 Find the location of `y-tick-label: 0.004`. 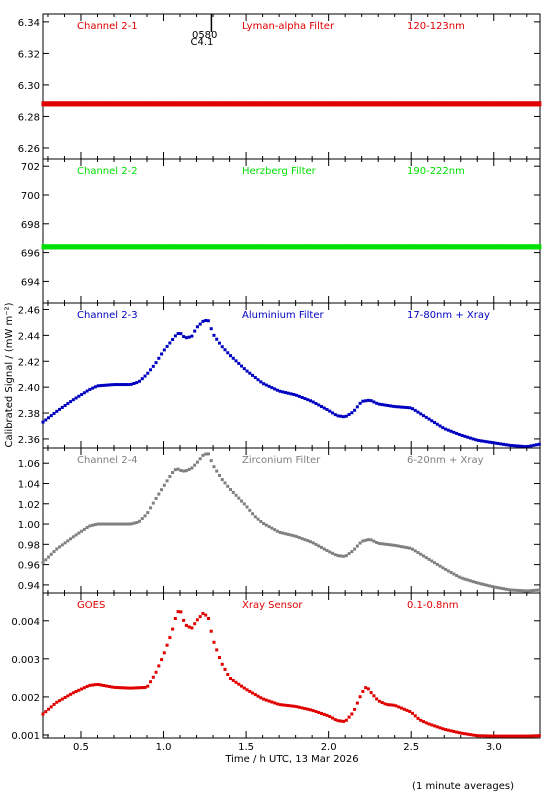

y-tick-label: 0.004 is located at coordinates (25, 622).